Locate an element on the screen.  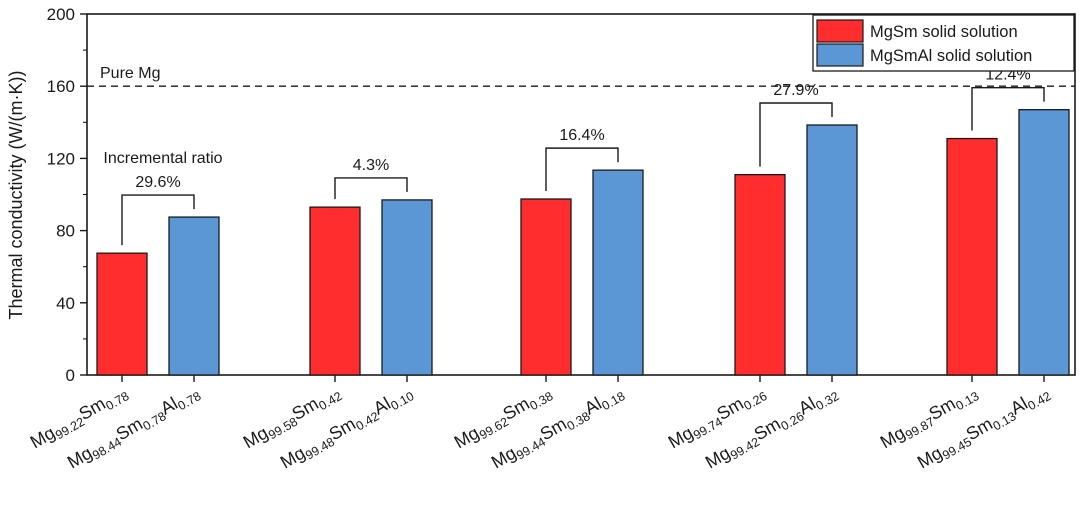
y-tick-label: 200 is located at coordinates (61, 14).